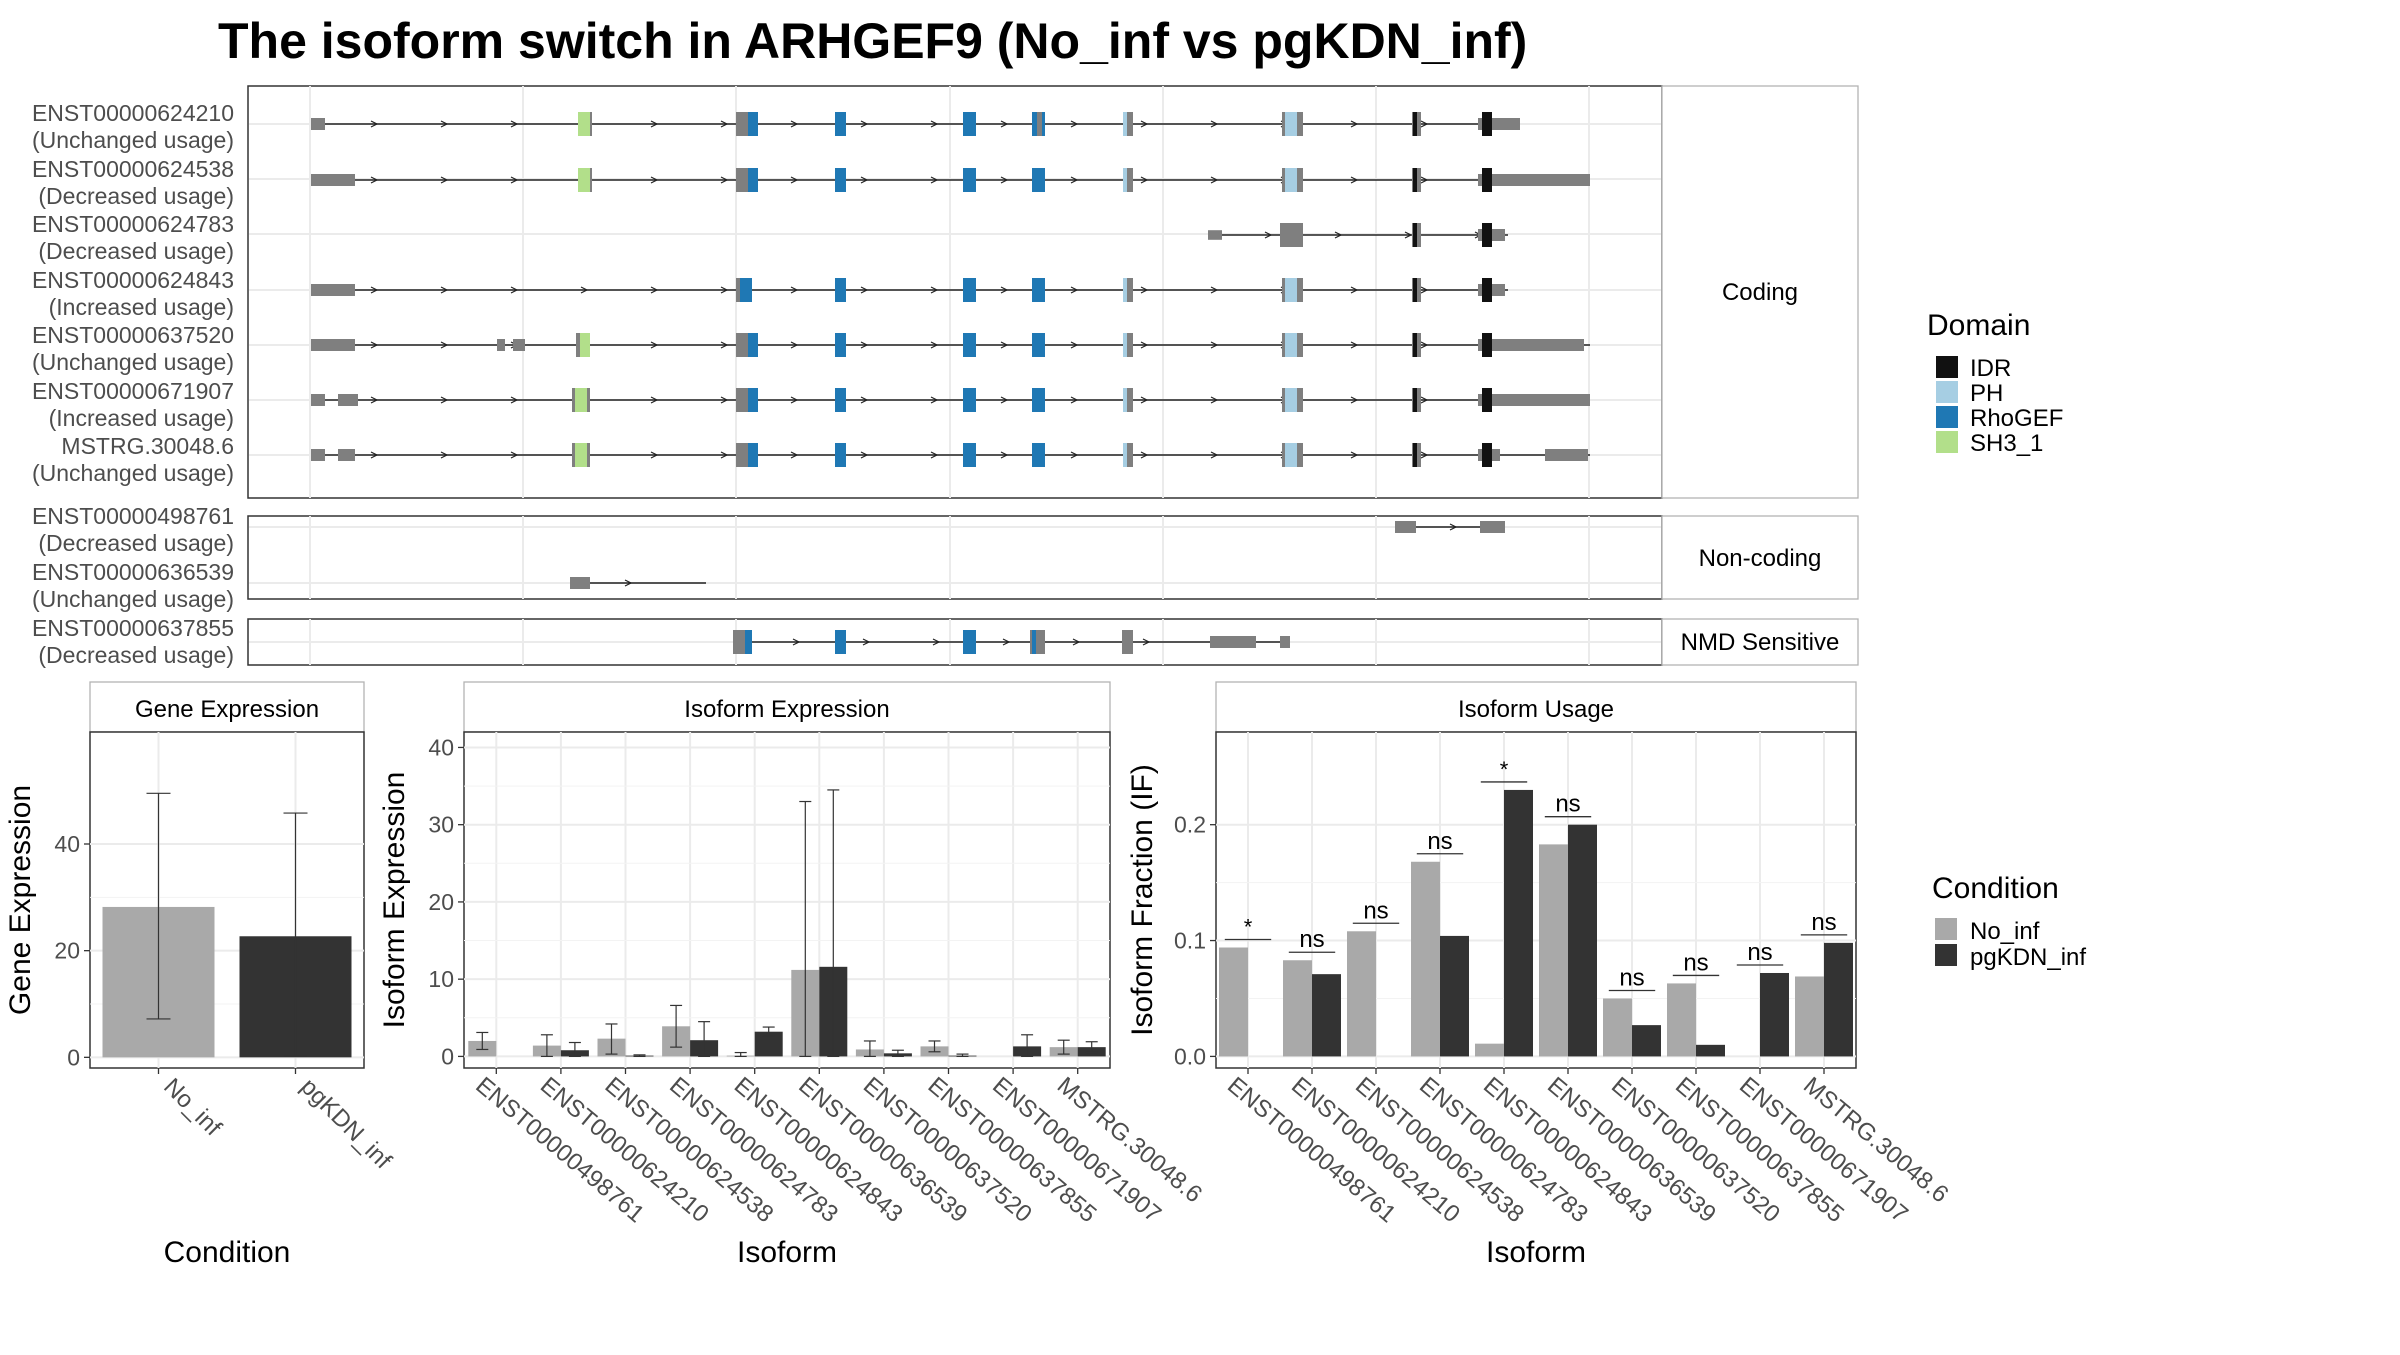 This screenshot has height=1355, width=2400. Describe the element at coordinates (441, 747) in the screenshot. I see `y-tick-label: 40` at that location.